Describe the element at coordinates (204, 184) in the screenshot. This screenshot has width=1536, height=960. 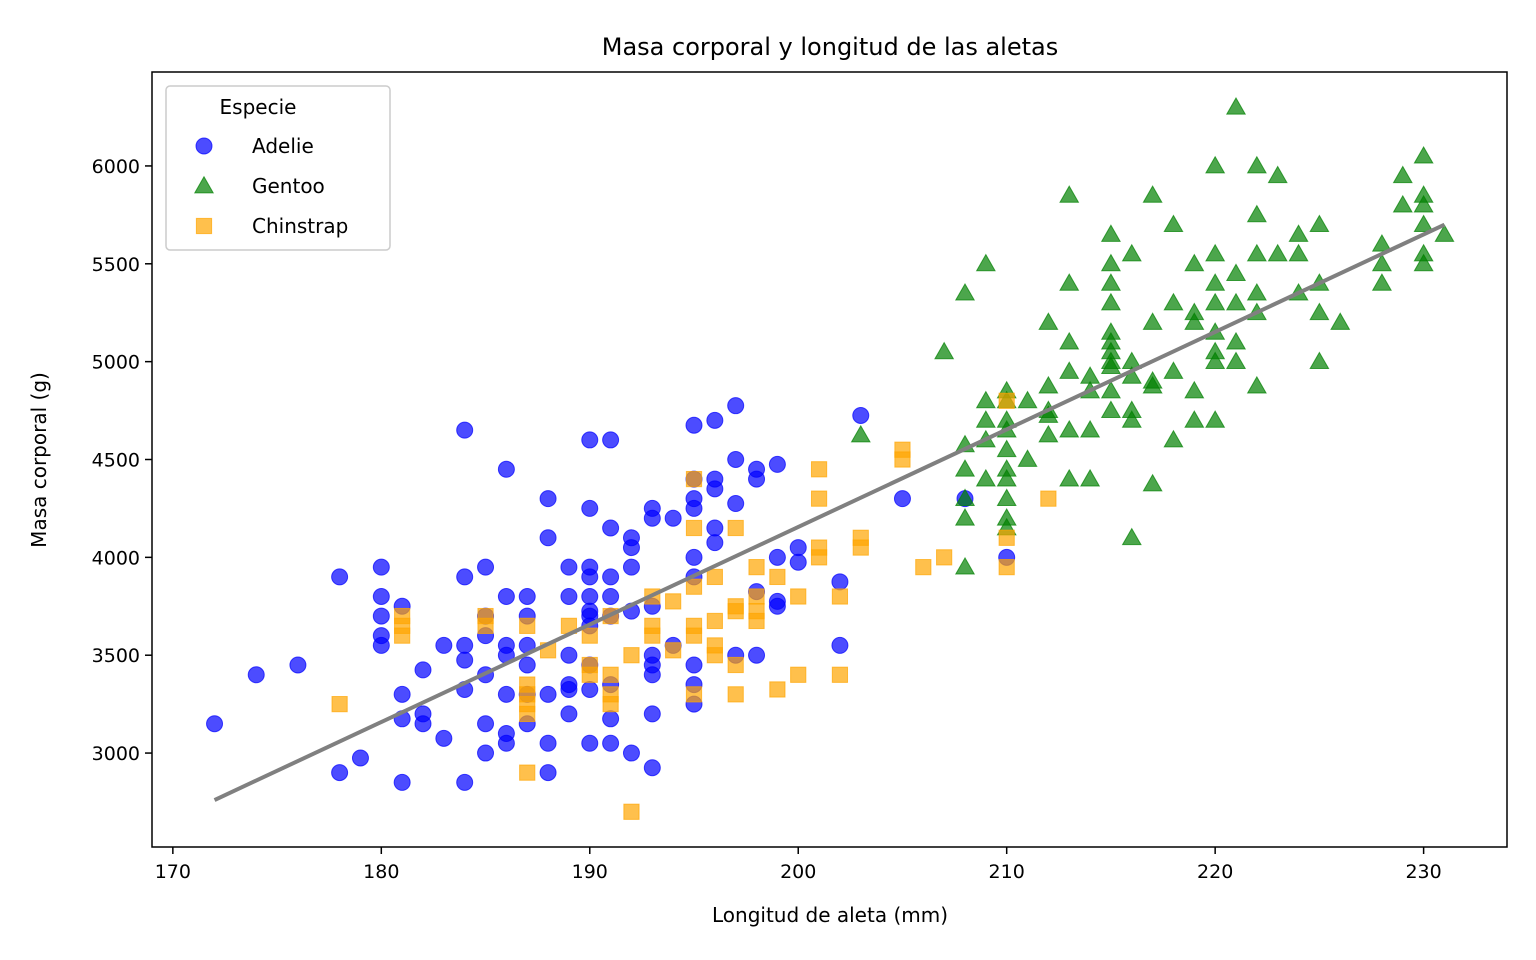
I see `legend-marker-gentoo` at that location.